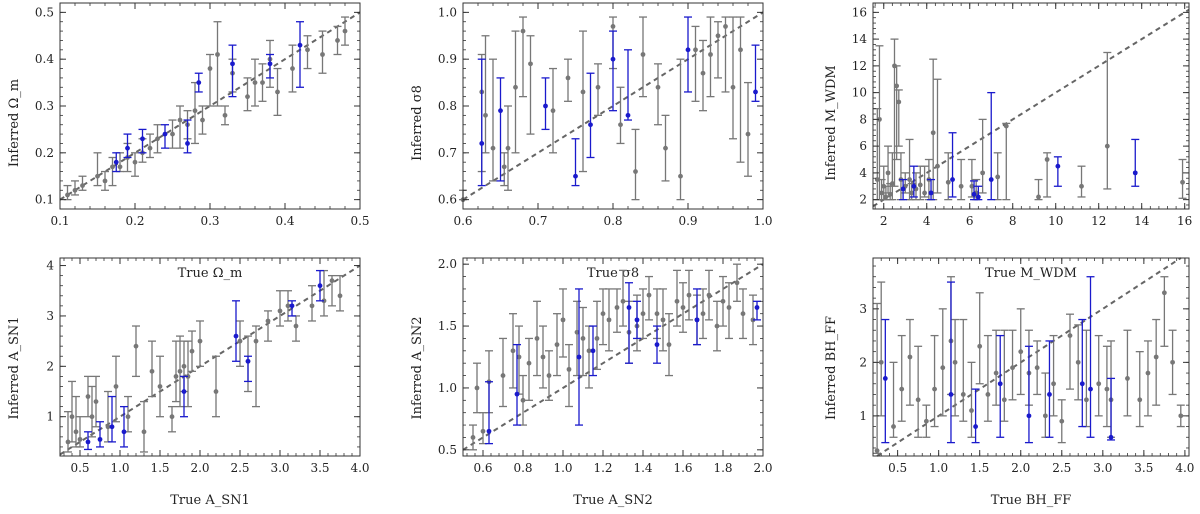 The width and height of the screenshot is (1200, 514). Describe the element at coordinates (897, 468) in the screenshot. I see `x-tick-label: 0.5` at that location.